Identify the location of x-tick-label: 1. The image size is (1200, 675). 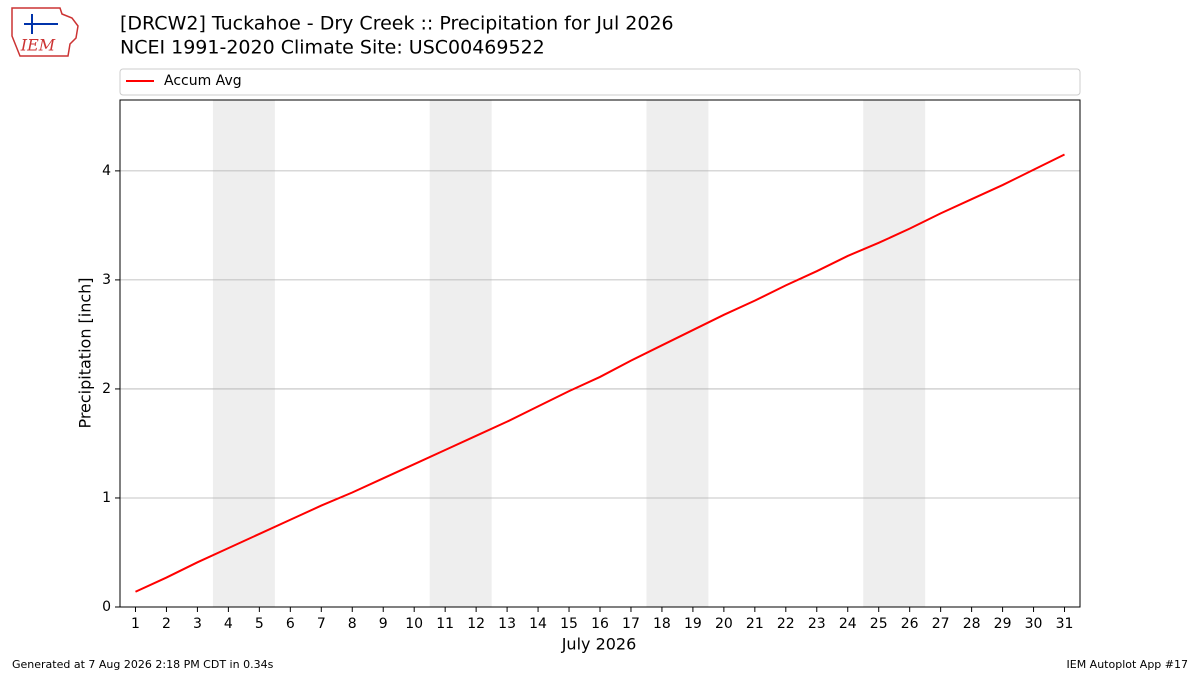
(135, 624).